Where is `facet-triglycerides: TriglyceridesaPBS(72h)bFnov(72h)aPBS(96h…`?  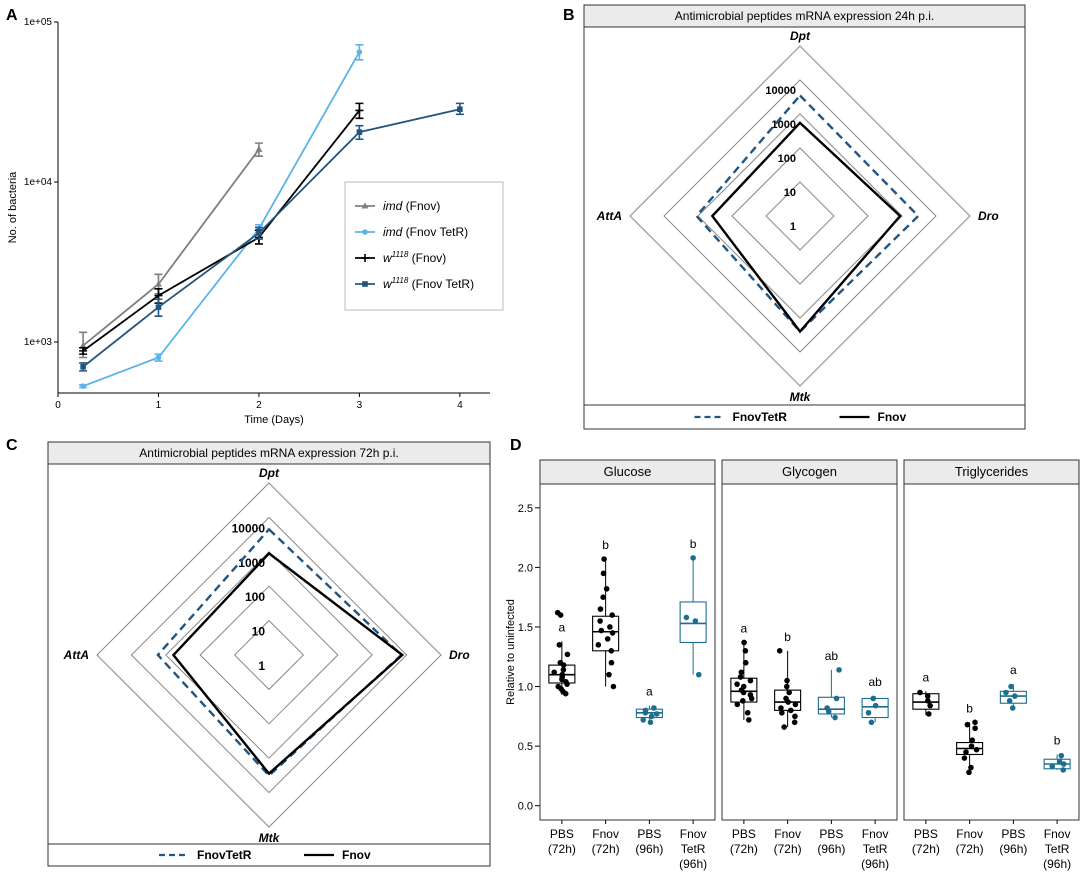
facet-triglycerides: TriglyceridesaPBS(72h)bFnov(72h)aPBS(96h… is located at coordinates (991, 665).